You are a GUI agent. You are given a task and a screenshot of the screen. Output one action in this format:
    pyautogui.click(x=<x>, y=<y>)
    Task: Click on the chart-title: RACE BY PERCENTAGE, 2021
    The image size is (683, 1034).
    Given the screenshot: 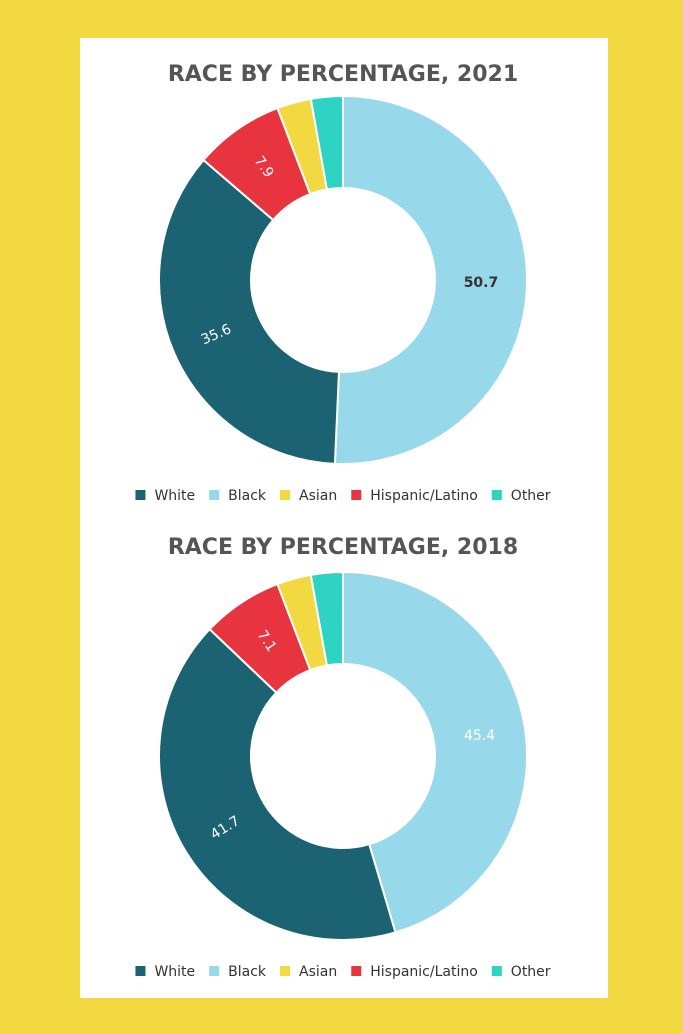 What is the action you would take?
    pyautogui.click(x=343, y=74)
    